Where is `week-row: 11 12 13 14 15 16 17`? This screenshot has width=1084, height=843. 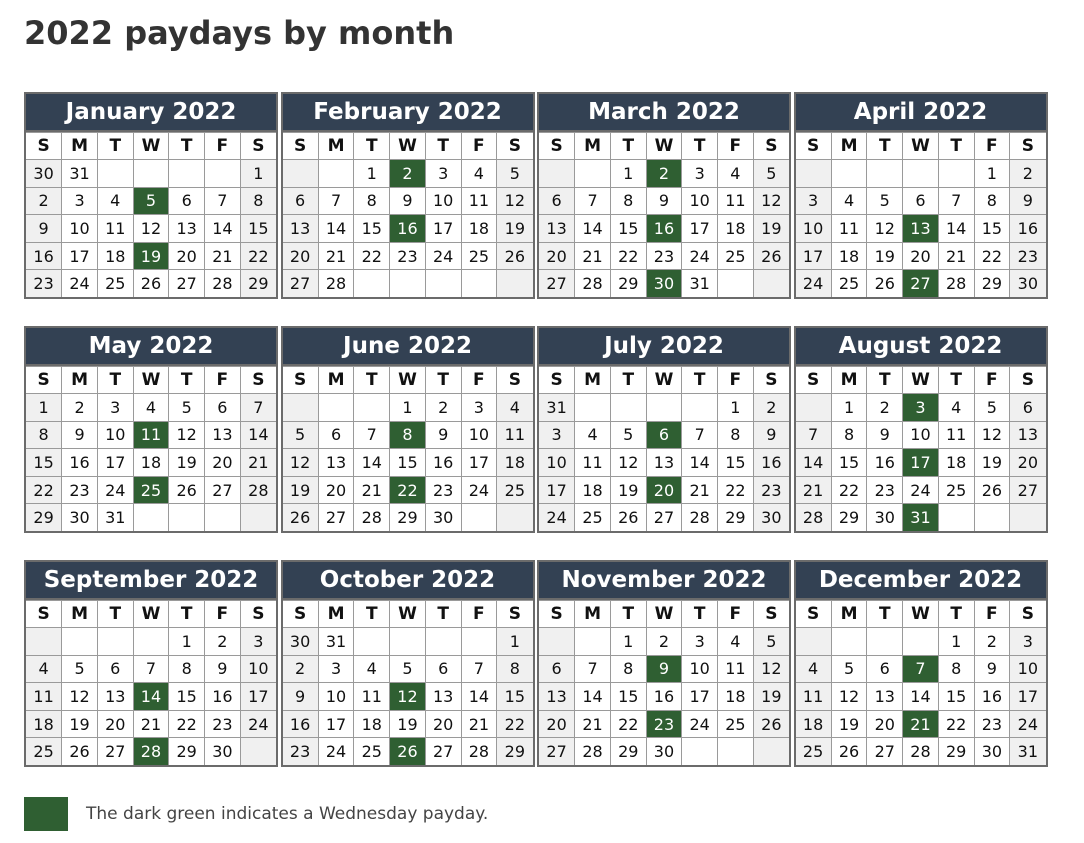
week-row: 11 12 13 14 15 16 17 is located at coordinates (920, 696).